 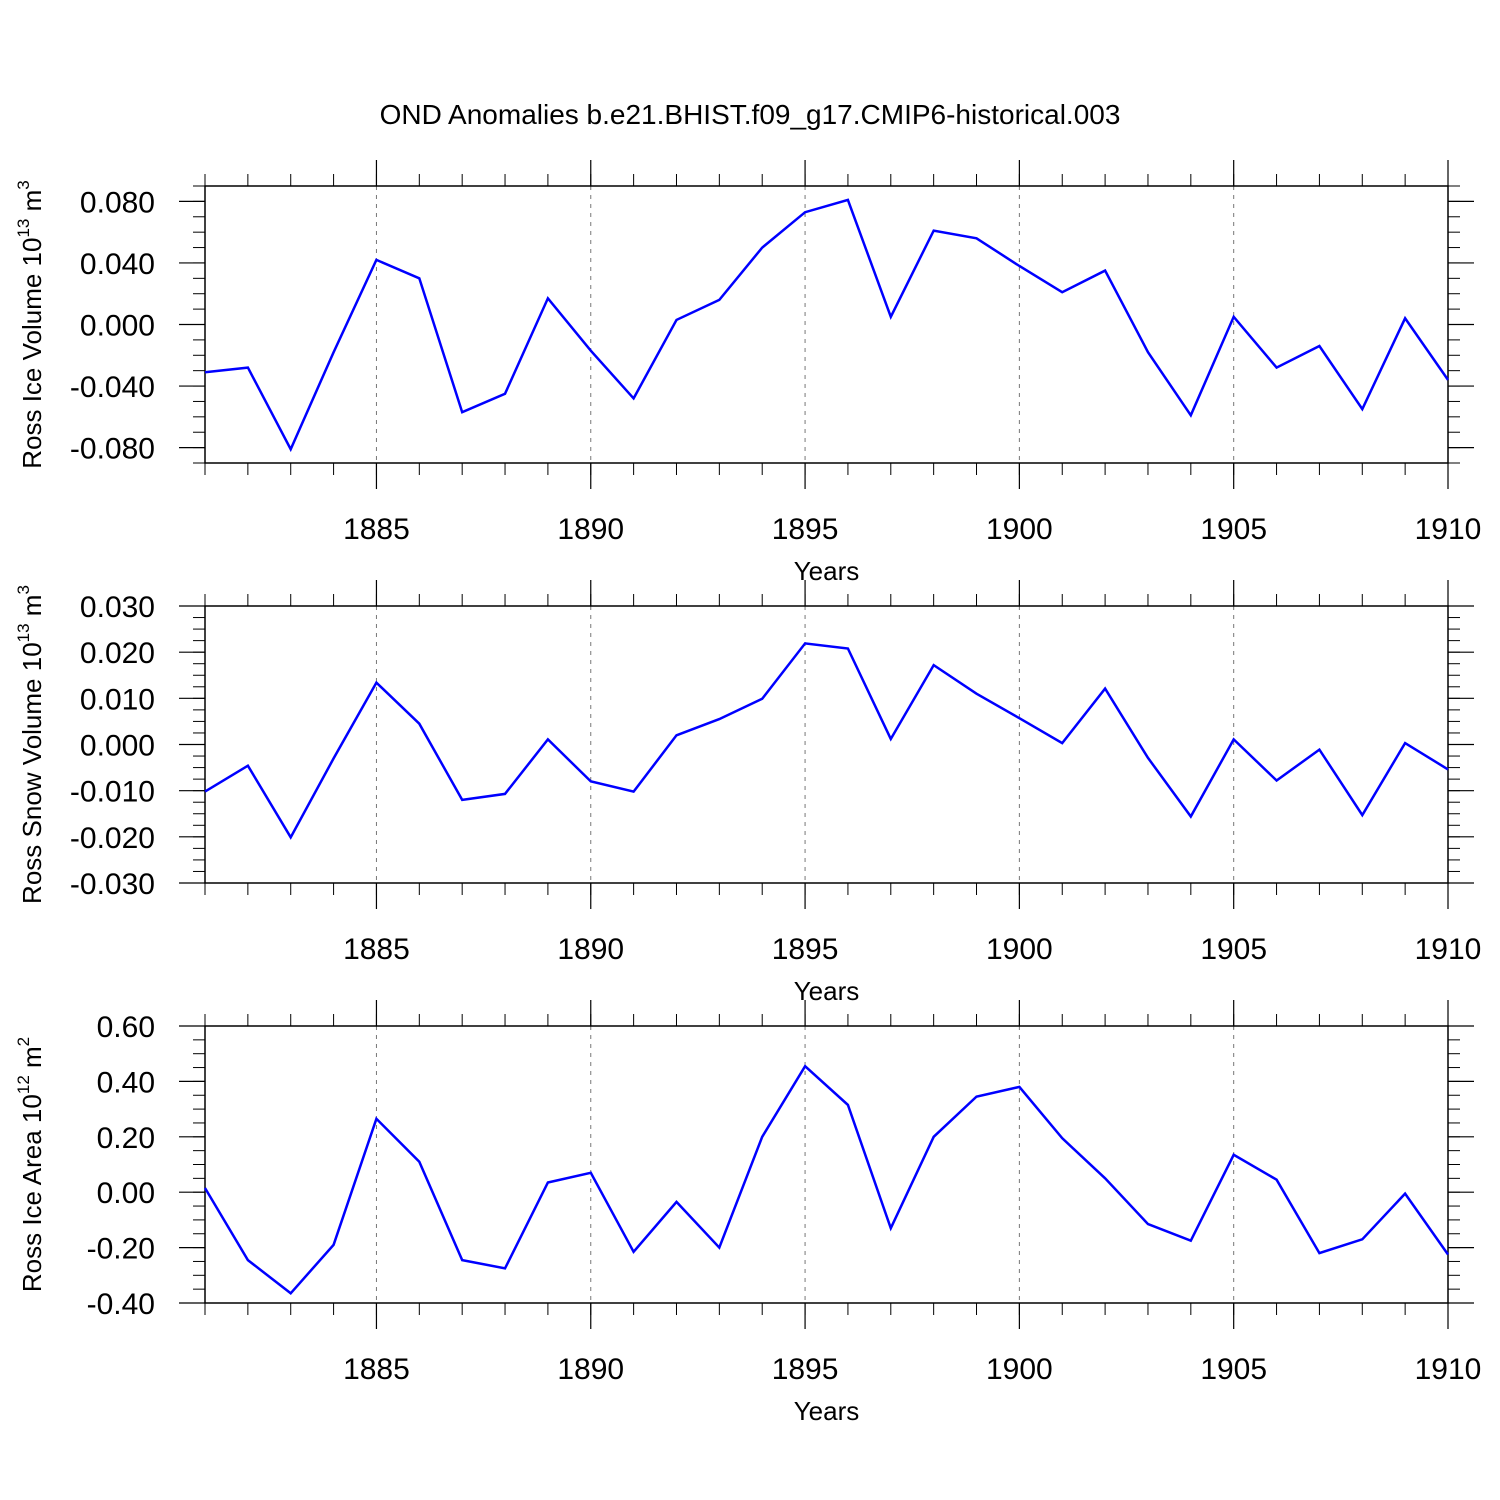 I want to click on y-tick-label: -0.080, so click(x=112, y=449).